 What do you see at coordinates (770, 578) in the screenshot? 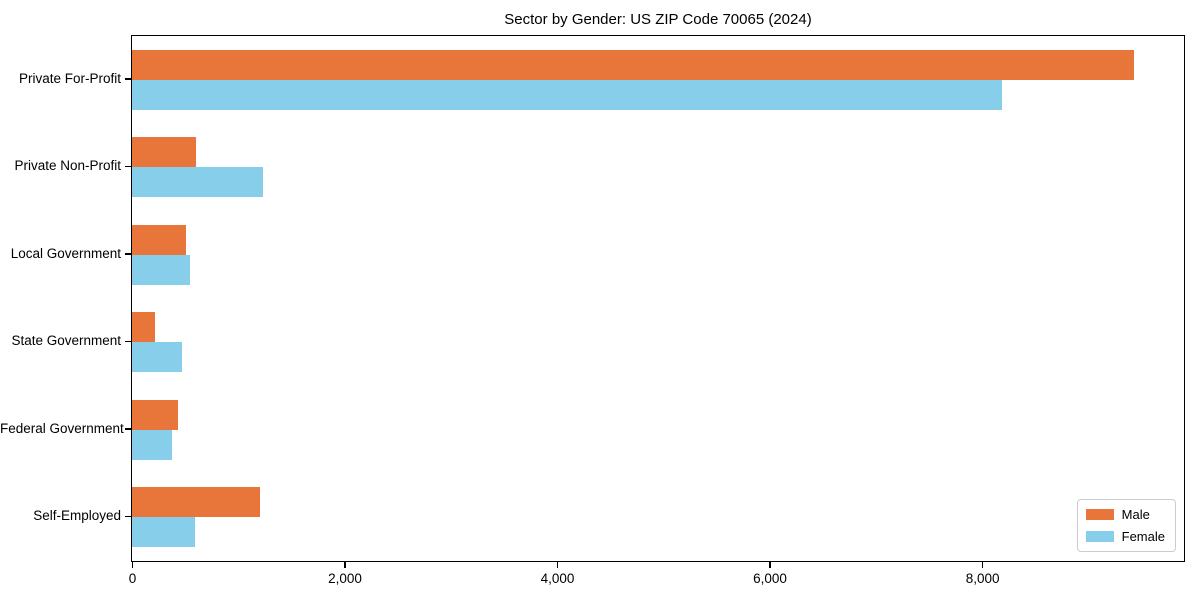
I see `x-tick-label: 6,000` at bounding box center [770, 578].